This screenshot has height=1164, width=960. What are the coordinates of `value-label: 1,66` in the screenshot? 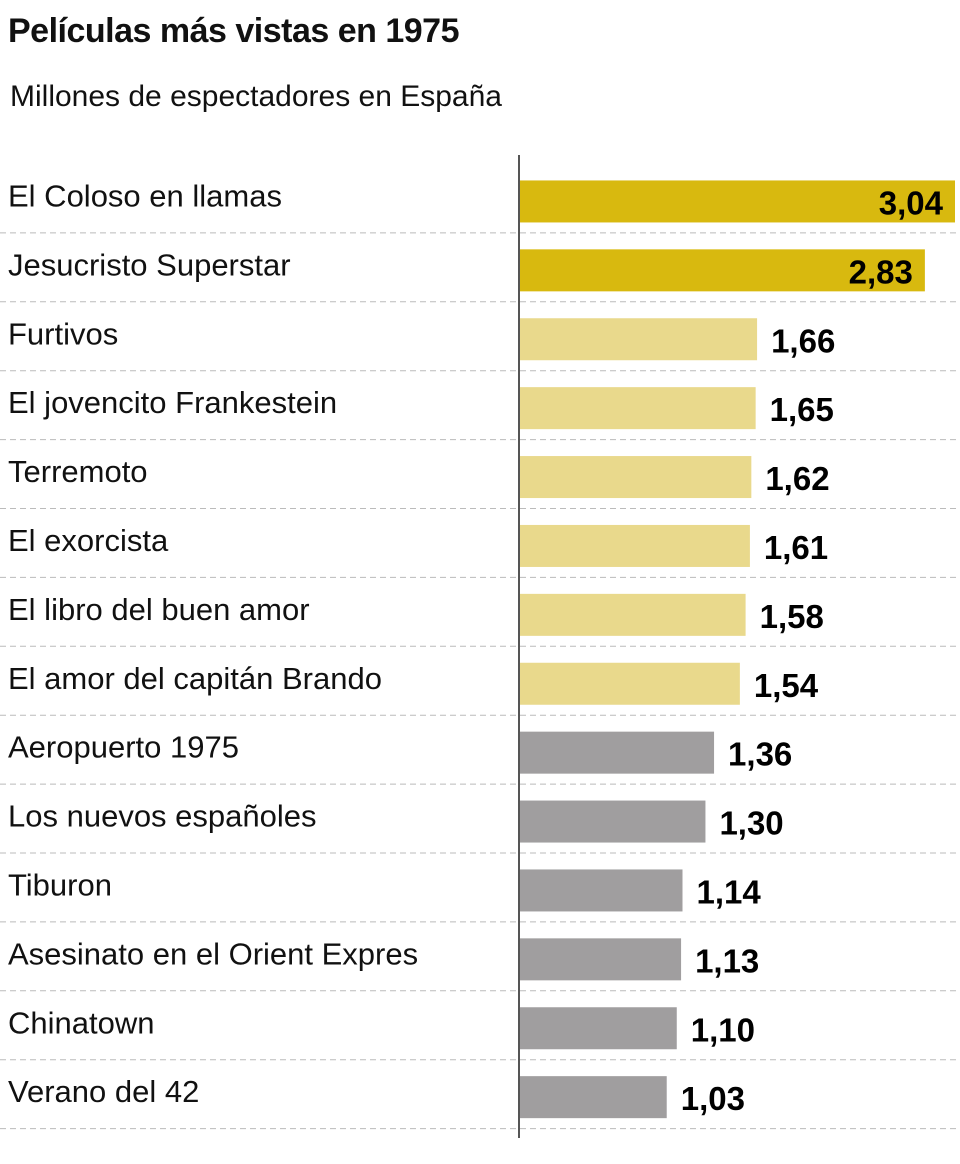 It's located at (803, 340).